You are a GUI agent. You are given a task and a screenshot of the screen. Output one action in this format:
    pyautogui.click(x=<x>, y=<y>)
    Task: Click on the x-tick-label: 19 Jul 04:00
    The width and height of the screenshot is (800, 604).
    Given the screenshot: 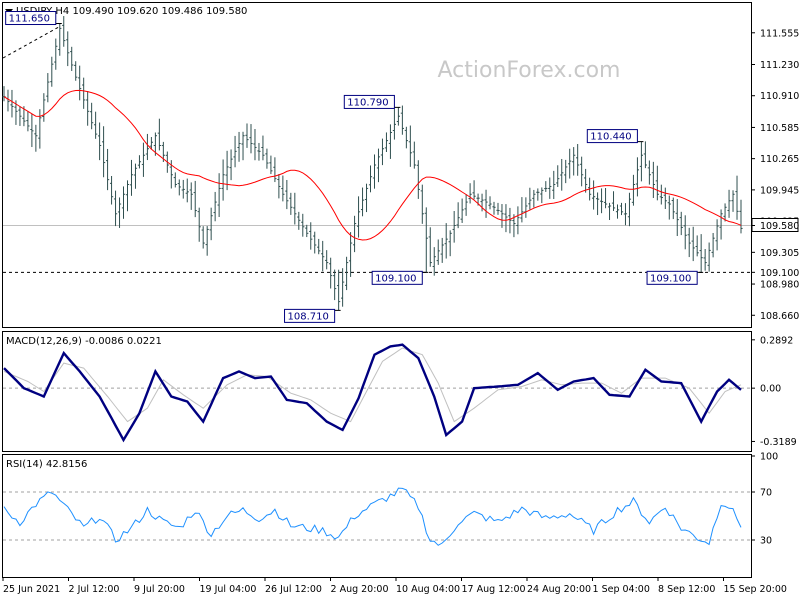 What is the action you would take?
    pyautogui.click(x=228, y=589)
    